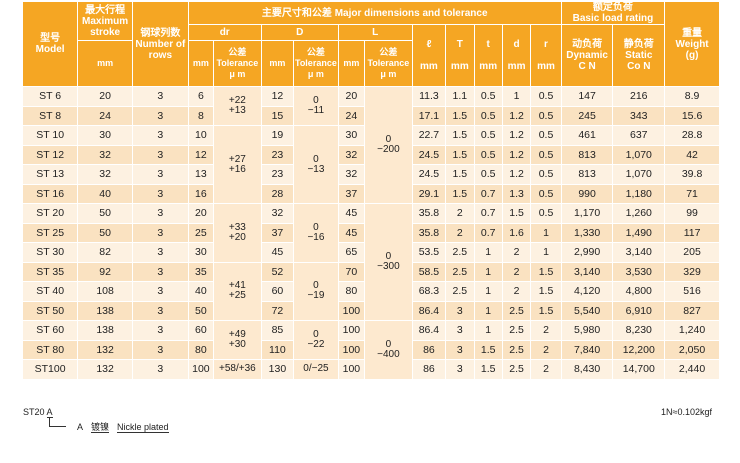  What do you see at coordinates (517, 291) in the screenshot?
I see `d-cell: 2` at bounding box center [517, 291].